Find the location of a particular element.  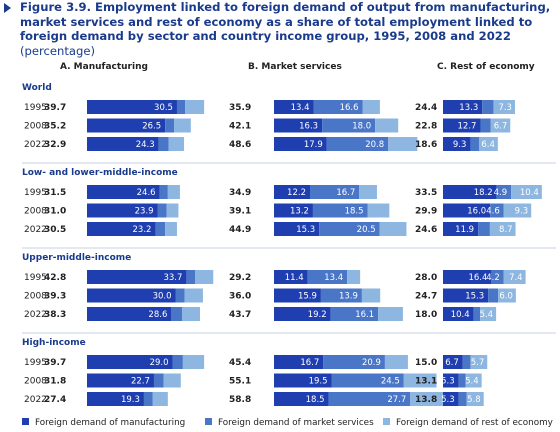

total-label-rest_of_economy-low-and-lower-middle-income-2022: 24.6 is located at coordinates (426, 230).